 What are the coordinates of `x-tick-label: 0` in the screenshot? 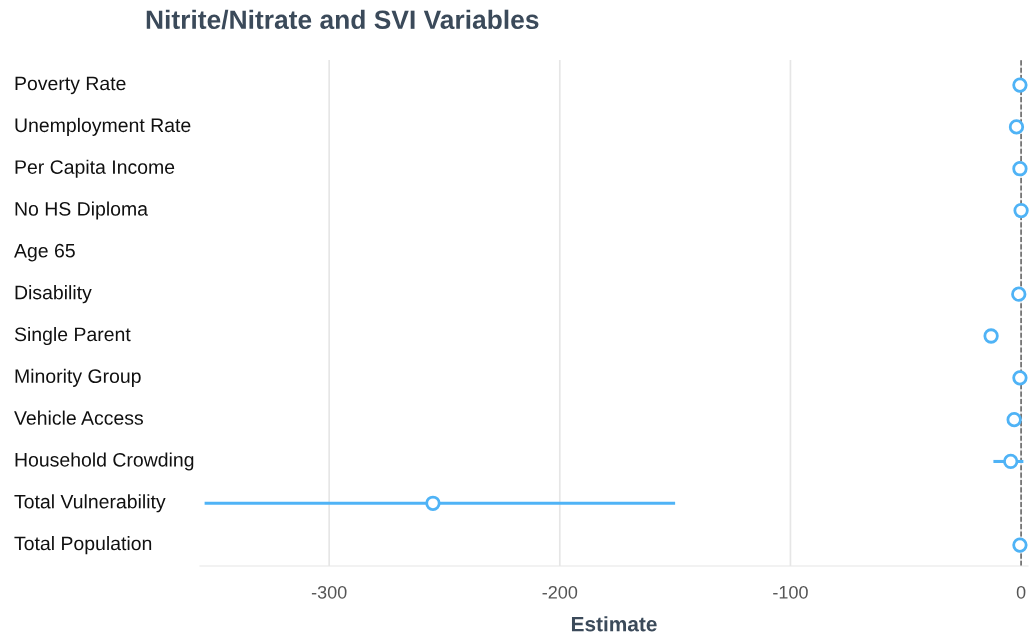 It's located at (1021, 592).